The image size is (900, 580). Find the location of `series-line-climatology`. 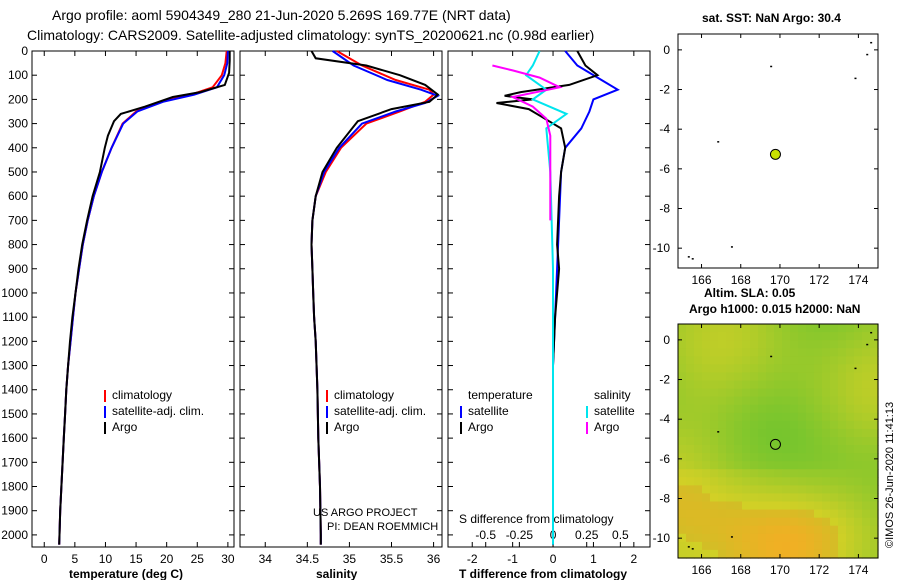

series-line-climatology is located at coordinates (373, 297).